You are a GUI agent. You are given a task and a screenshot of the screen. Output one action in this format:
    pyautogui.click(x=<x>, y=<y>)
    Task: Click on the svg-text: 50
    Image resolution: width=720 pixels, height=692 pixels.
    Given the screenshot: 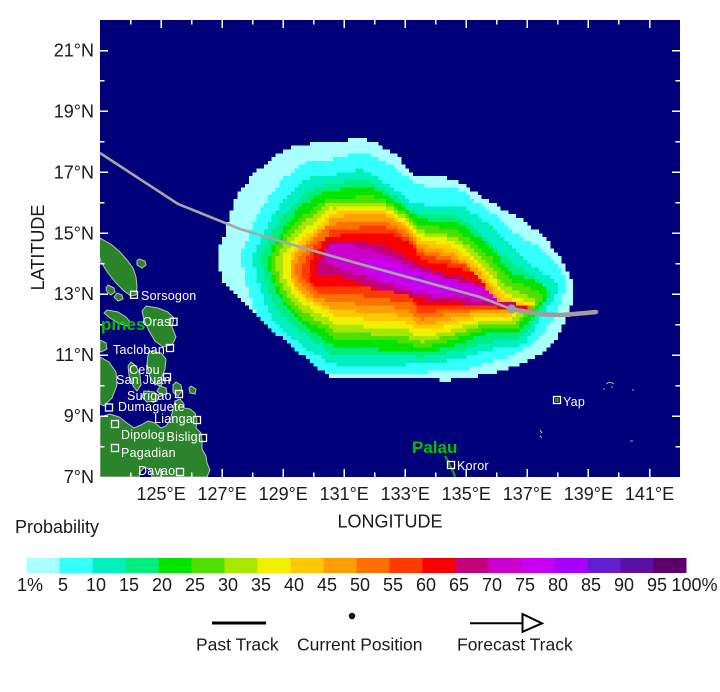 What is the action you would take?
    pyautogui.click(x=360, y=585)
    